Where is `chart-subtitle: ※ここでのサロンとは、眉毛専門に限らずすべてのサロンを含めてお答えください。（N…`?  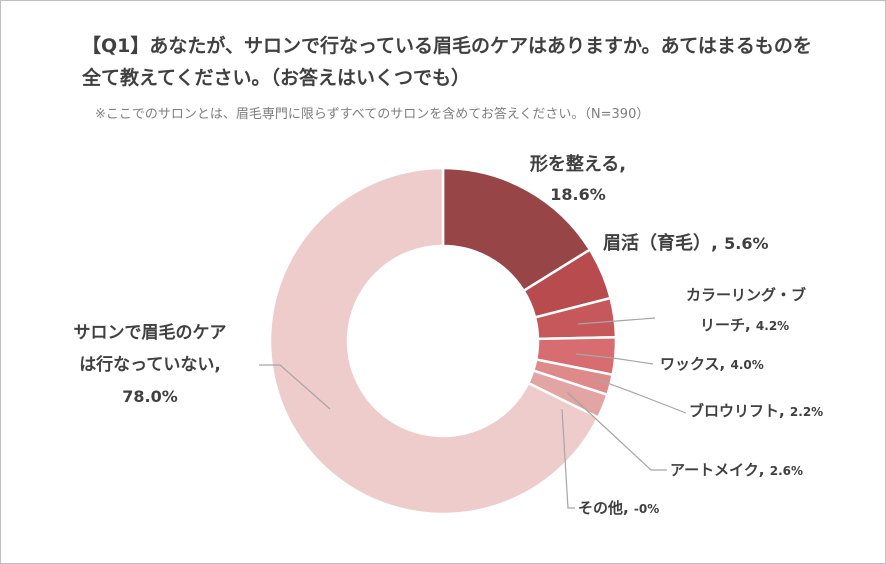
chart-subtitle: ※ここでのサロンとは、眉毛専門に限らずすべてのサロンを含めてお答えください。（N… is located at coordinates (372, 114).